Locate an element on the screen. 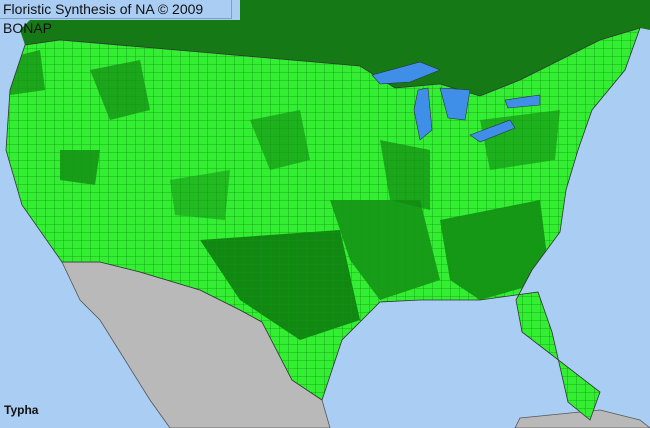 Image resolution: width=650 pixels, height=428 pixels. great-lakes is located at coordinates (456, 102).